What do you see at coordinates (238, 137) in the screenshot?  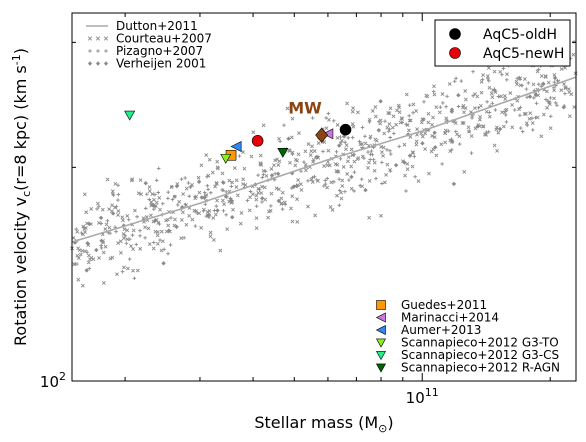 I see `simulation-markers` at bounding box center [238, 137].